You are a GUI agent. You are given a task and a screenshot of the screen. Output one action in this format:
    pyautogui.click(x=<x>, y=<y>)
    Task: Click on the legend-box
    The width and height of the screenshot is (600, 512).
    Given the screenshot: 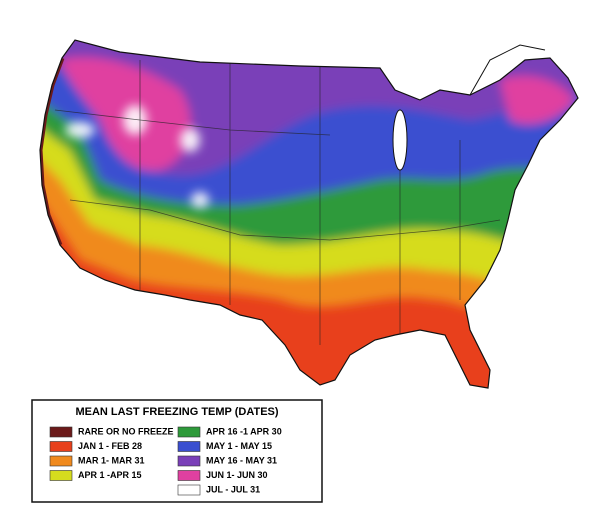 What is the action you would take?
    pyautogui.click(x=177, y=451)
    